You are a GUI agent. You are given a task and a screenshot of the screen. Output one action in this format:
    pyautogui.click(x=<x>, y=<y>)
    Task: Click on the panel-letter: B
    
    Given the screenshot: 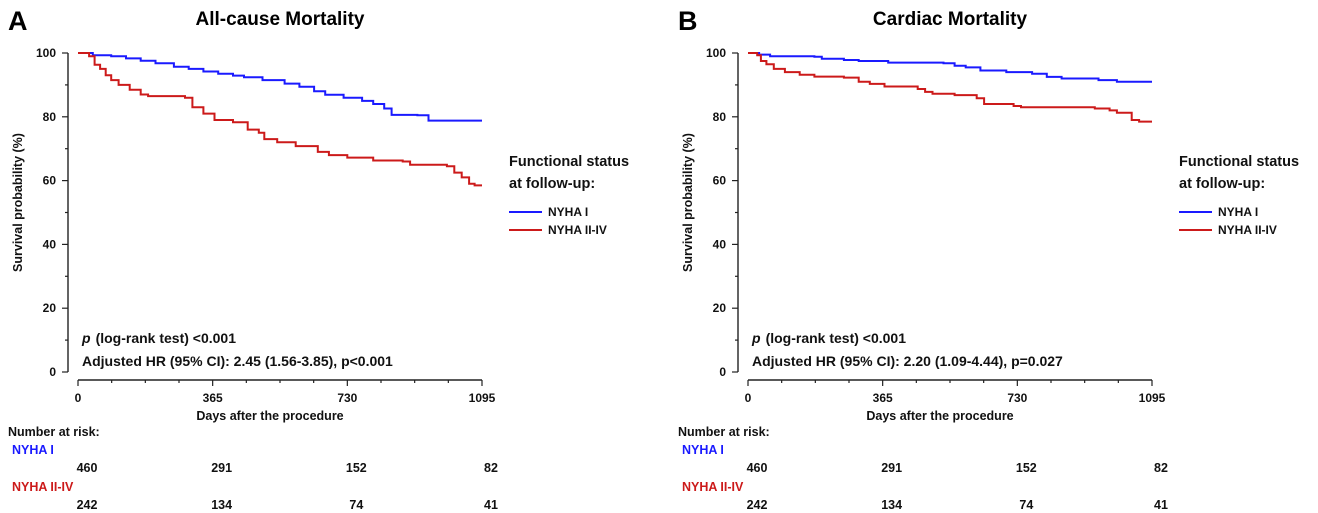 What is the action you would take?
    pyautogui.click(x=688, y=21)
    